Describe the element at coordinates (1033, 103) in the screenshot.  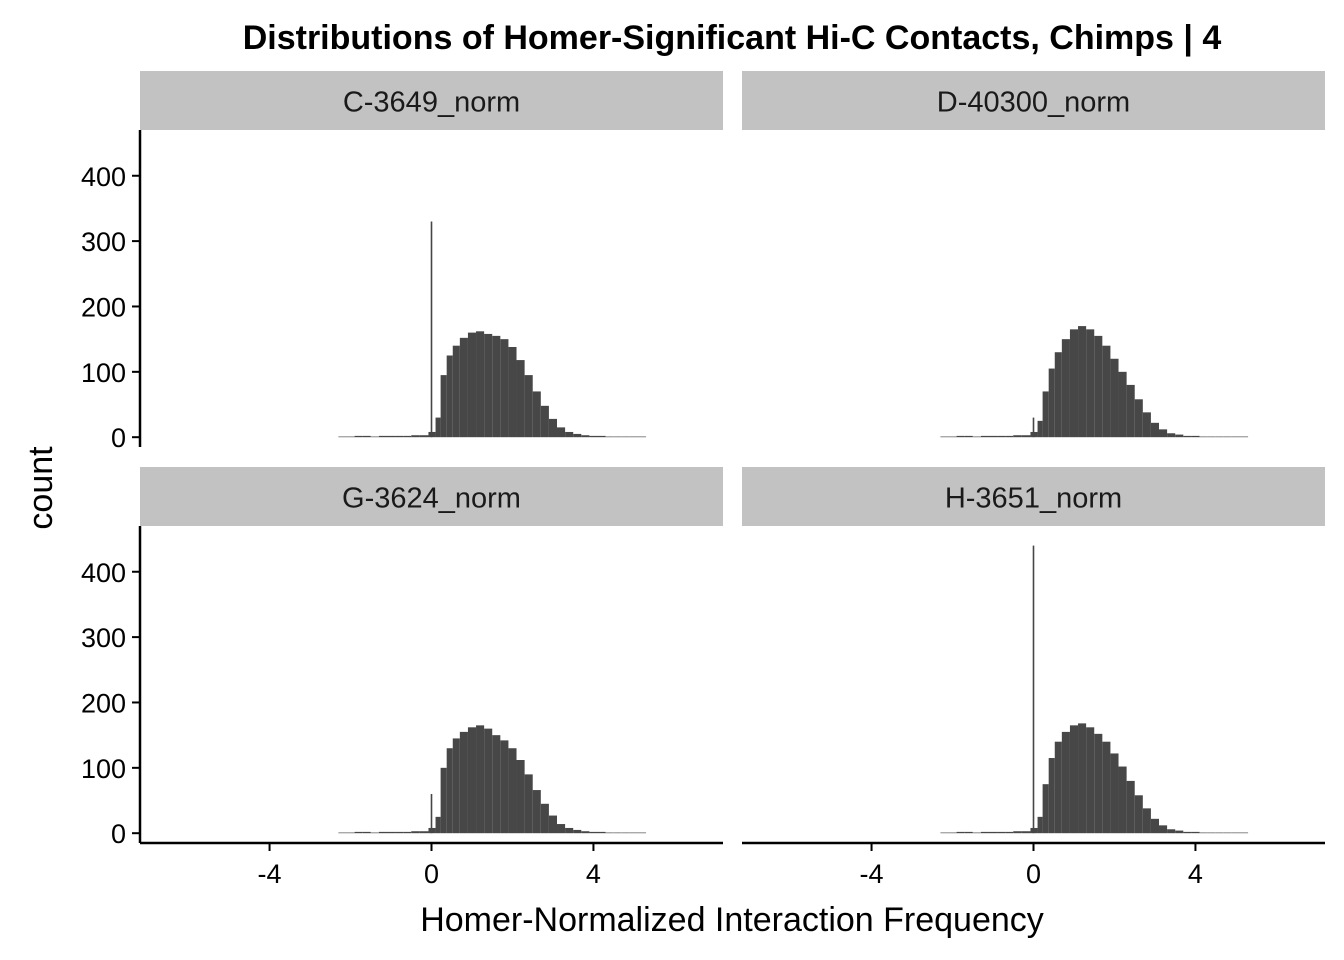
I see `facet-strip-label: D-40300_norm` at that location.